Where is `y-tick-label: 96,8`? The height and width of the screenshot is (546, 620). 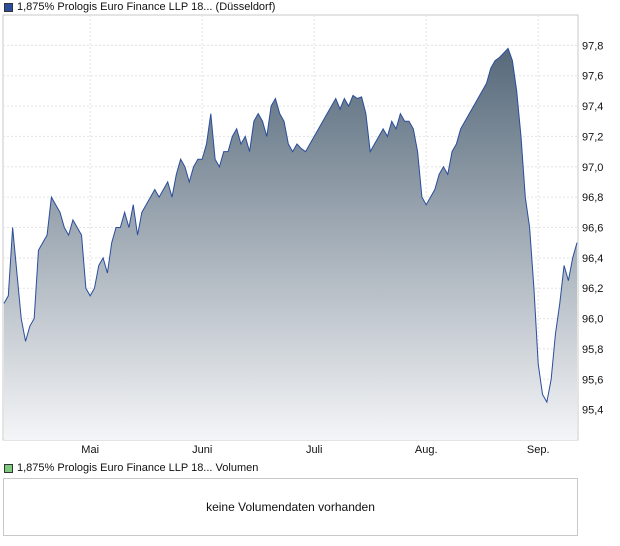 y-tick-label: 96,8 is located at coordinates (592, 198).